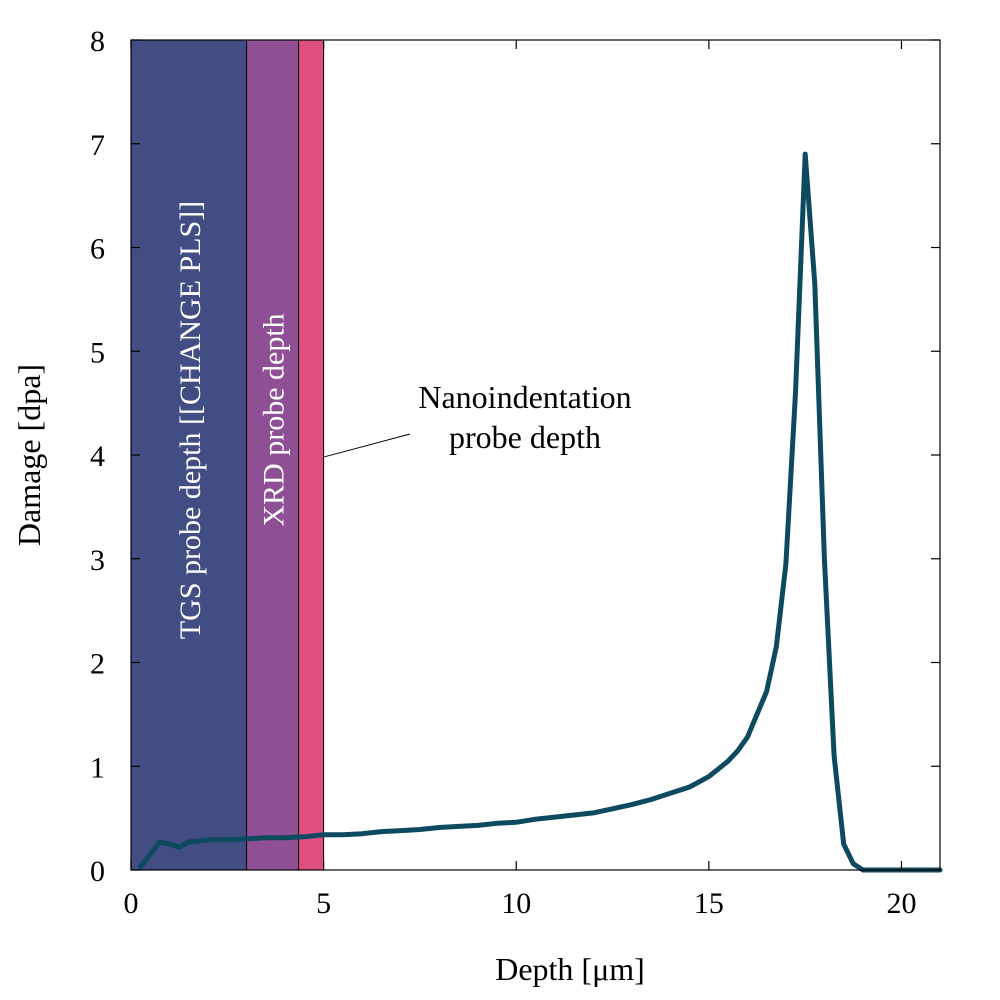 Image resolution: width=1000 pixels, height=1000 pixels. I want to click on y-tick-label: 2, so click(97, 664).